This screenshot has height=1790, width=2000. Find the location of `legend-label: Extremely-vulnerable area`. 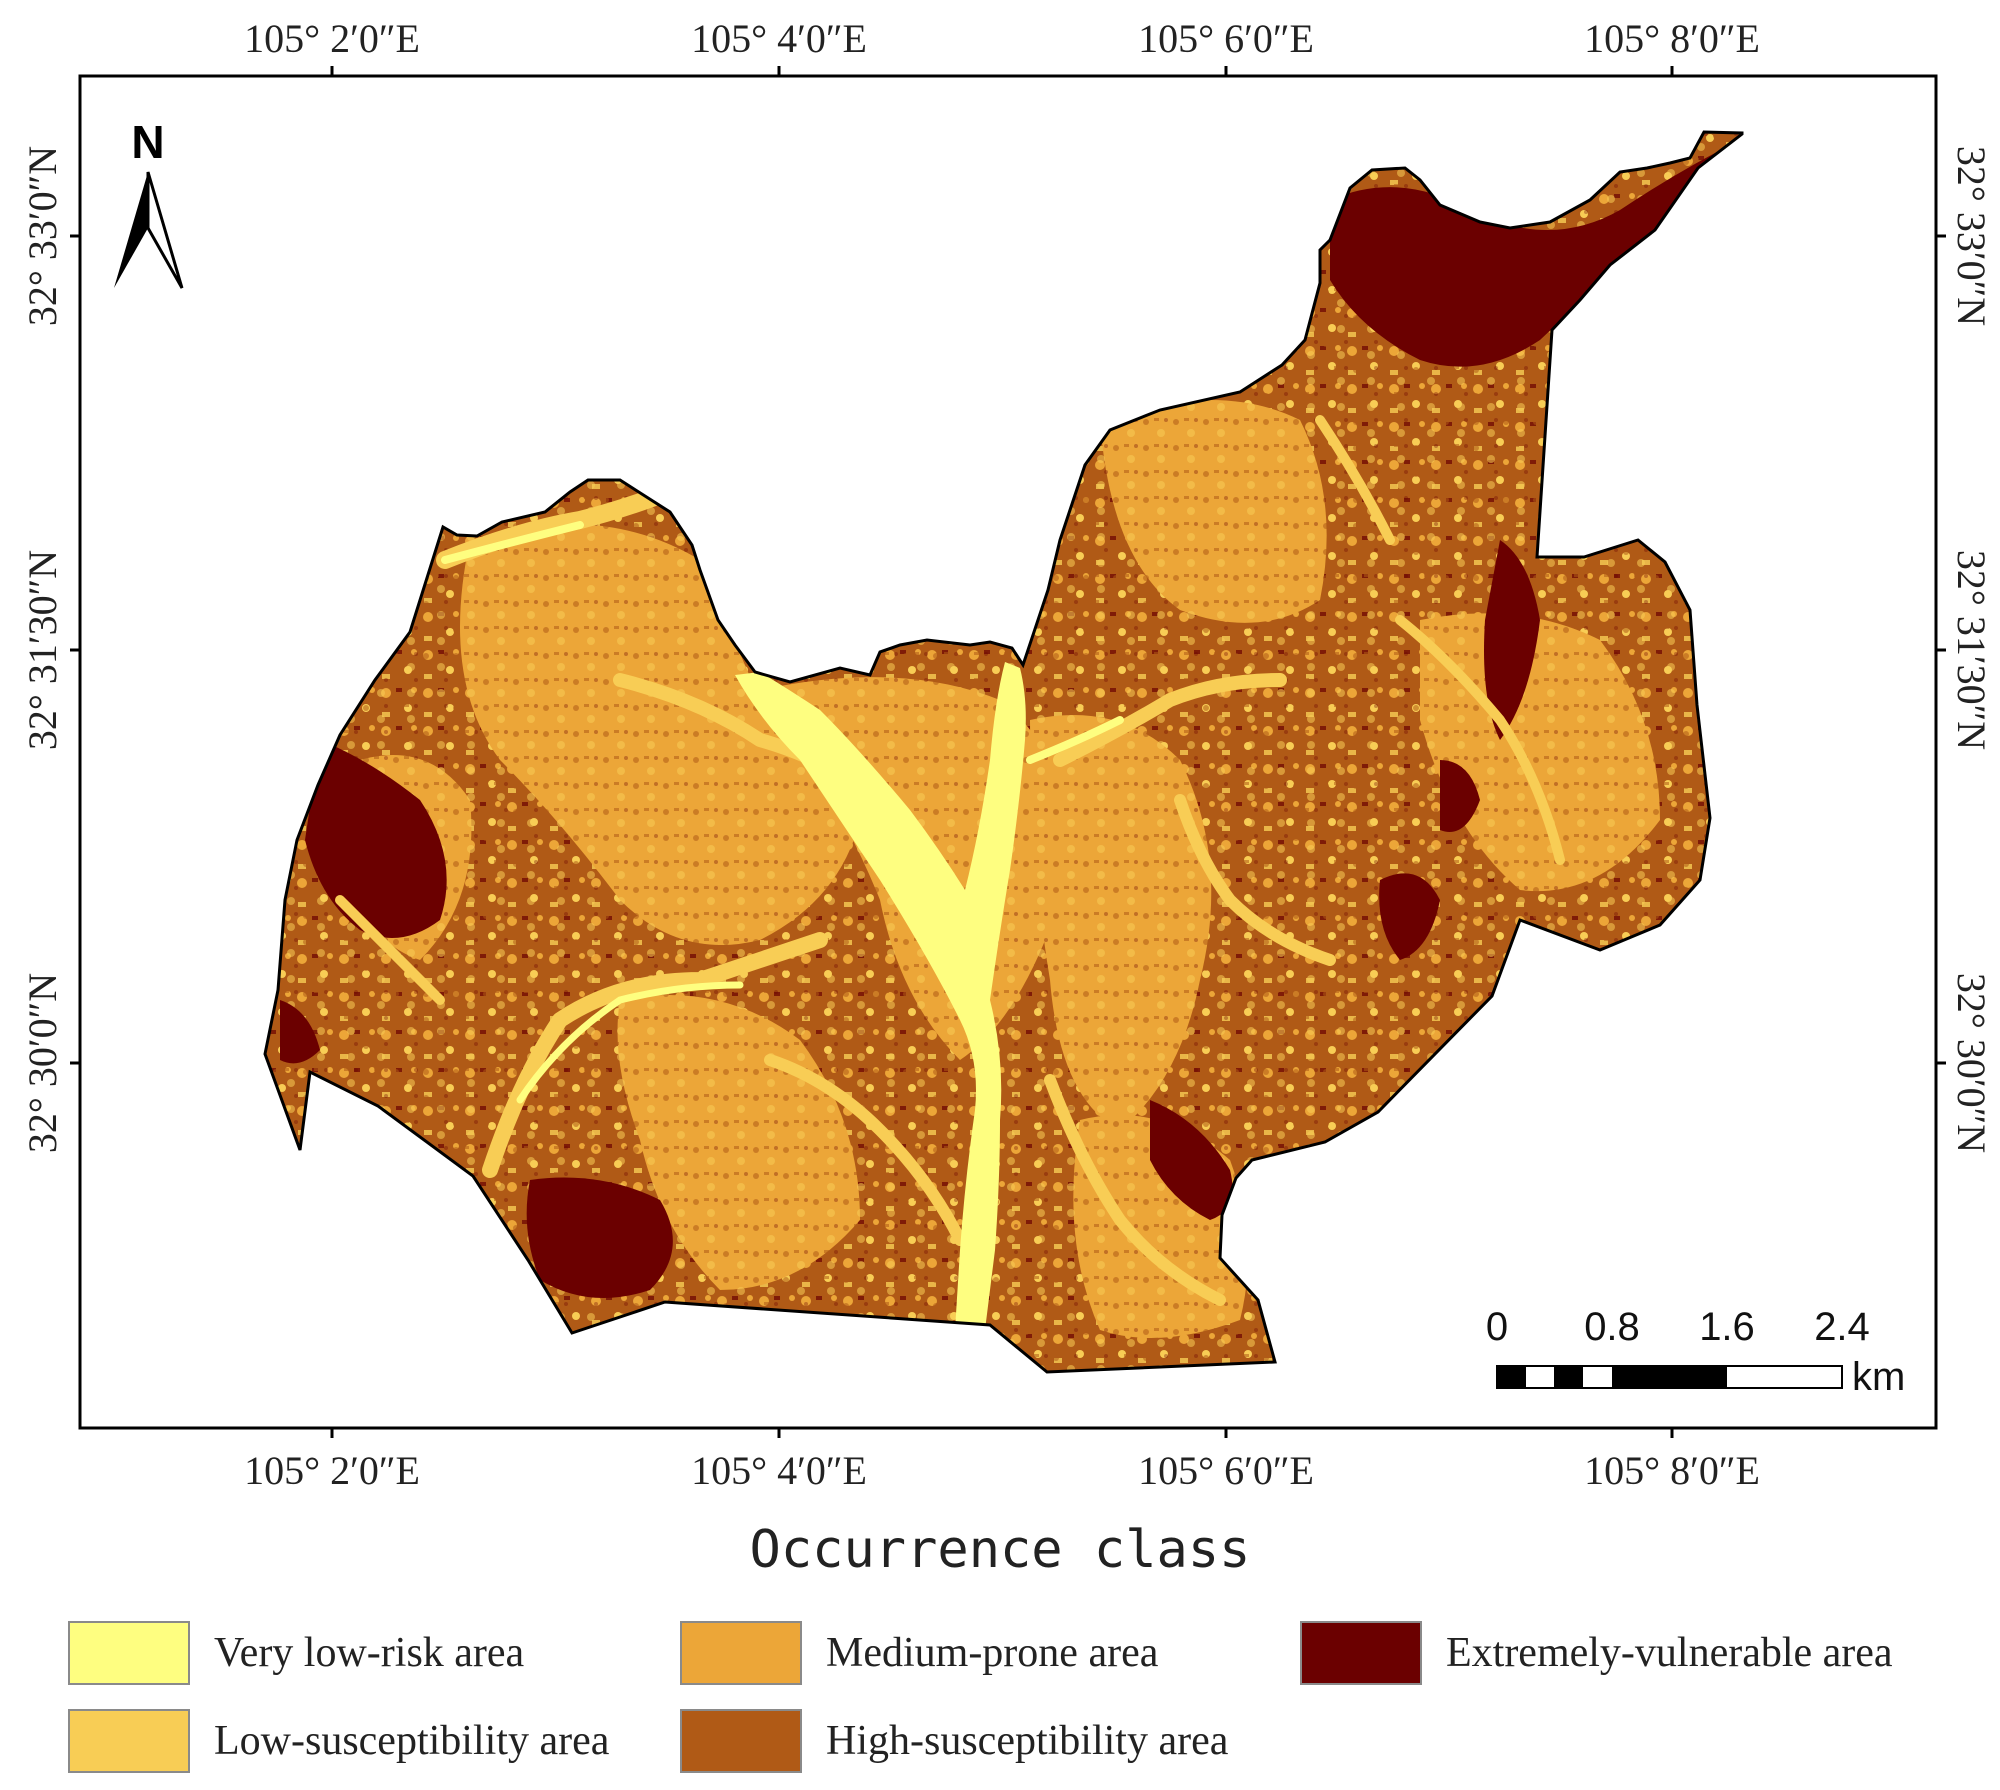

legend-label: Extremely-vulnerable area is located at coordinates (1669, 1653).